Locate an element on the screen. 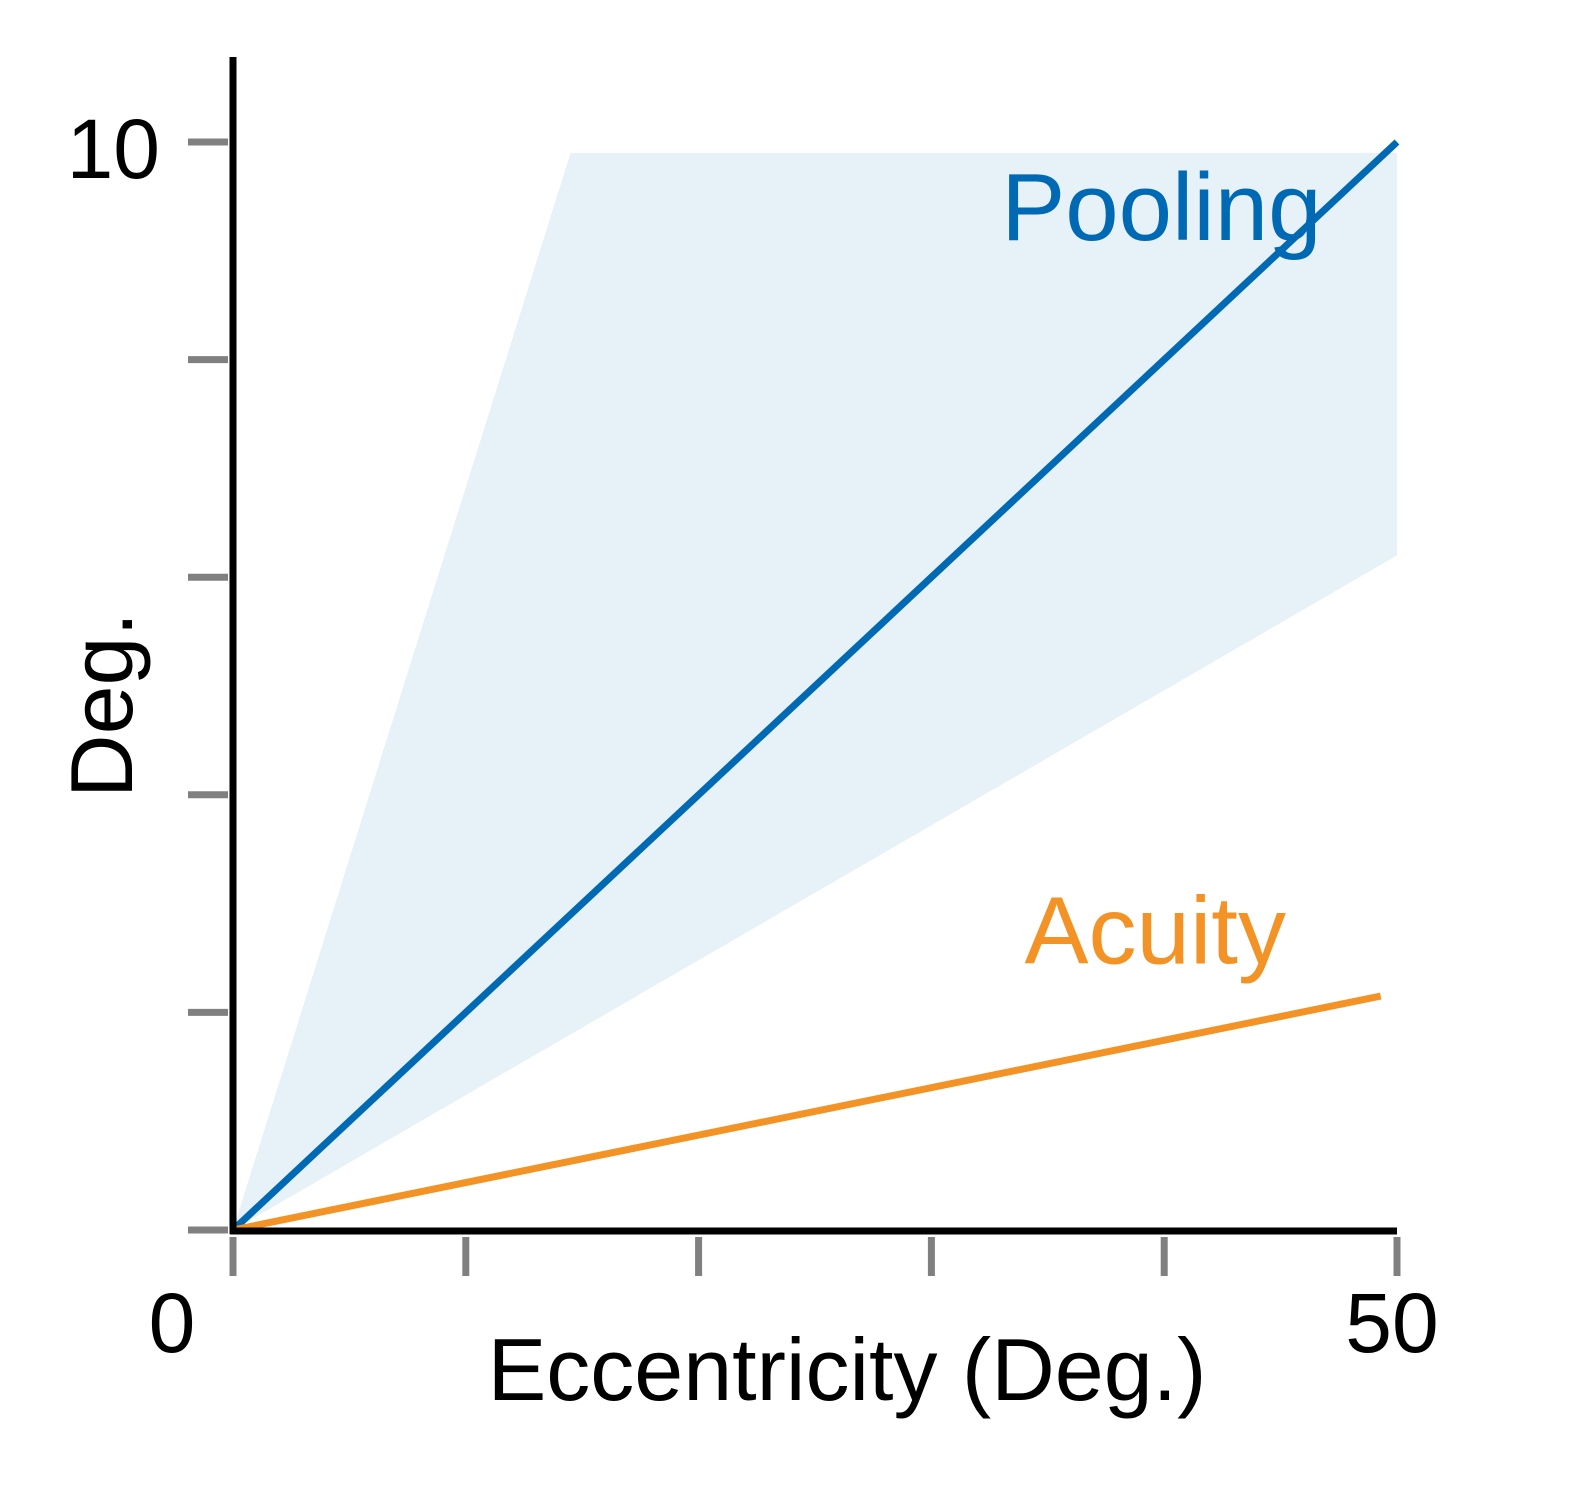  series-labels: Pooling Acuity is located at coordinates (1161, 569).